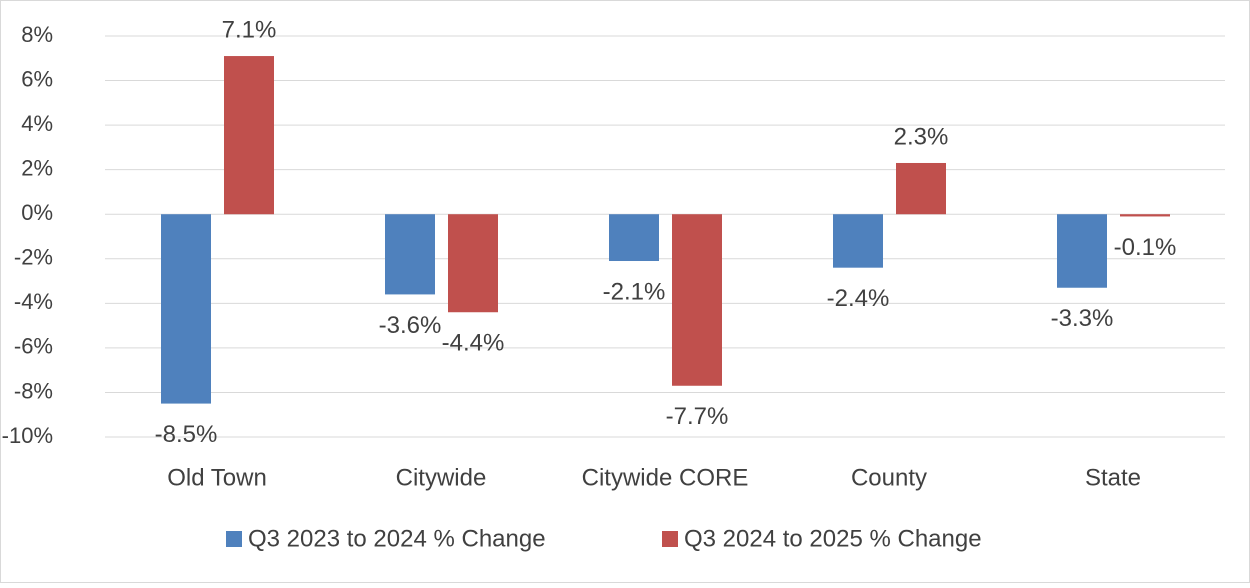 Image resolution: width=1250 pixels, height=588 pixels. I want to click on x-tick-label: Old Town, so click(217, 477).